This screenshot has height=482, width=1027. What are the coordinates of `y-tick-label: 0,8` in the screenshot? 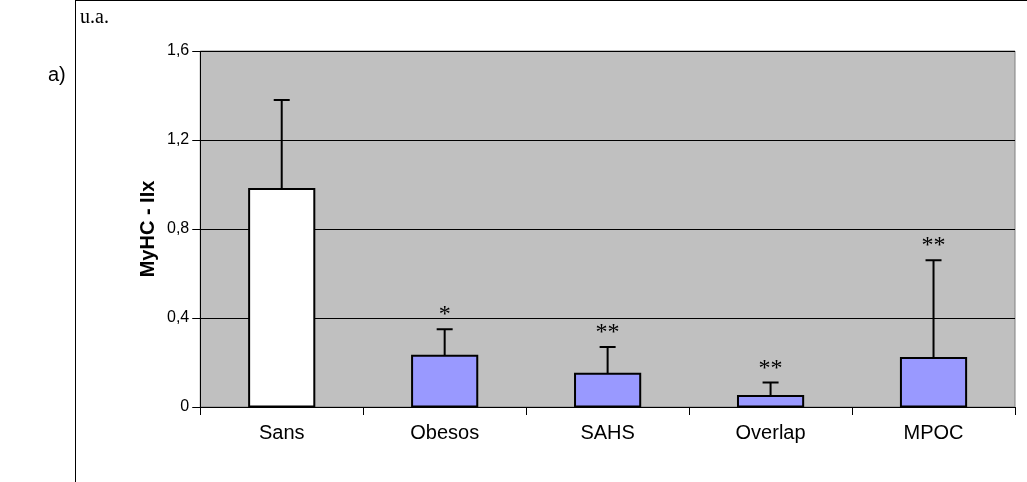 It's located at (178, 228).